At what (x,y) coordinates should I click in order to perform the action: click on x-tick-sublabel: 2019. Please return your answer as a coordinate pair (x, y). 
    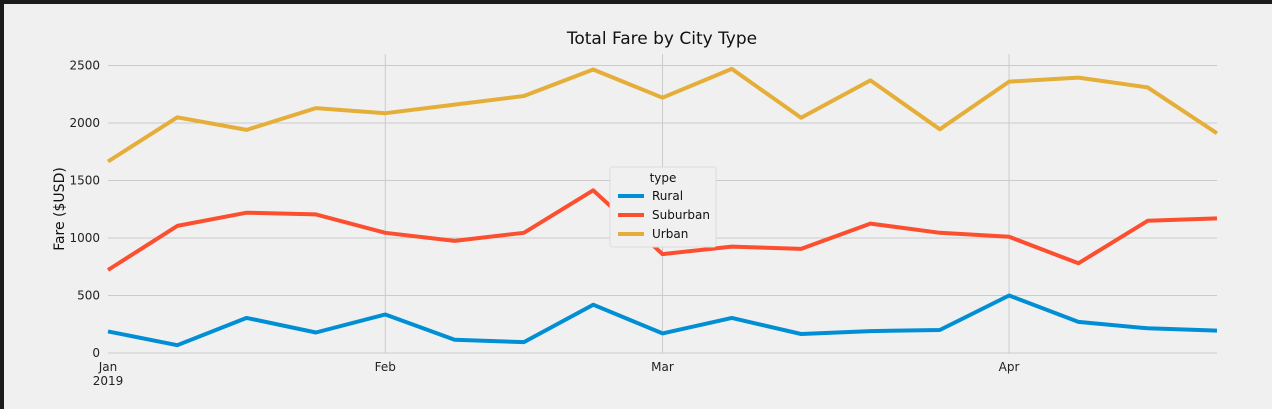
    Looking at the image, I should click on (108, 381).